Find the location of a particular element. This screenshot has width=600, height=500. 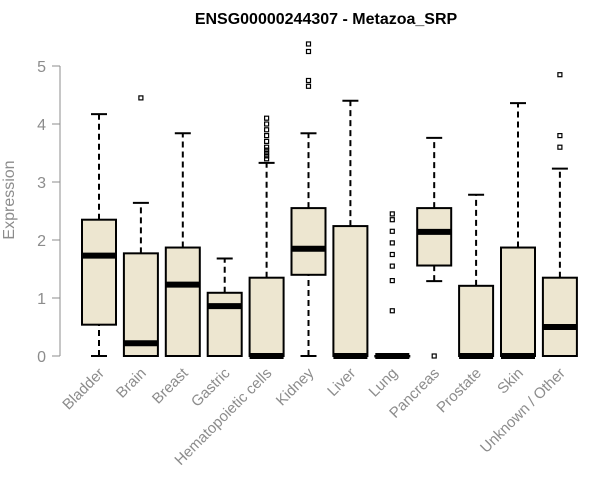

box-lung is located at coordinates (392, 285).